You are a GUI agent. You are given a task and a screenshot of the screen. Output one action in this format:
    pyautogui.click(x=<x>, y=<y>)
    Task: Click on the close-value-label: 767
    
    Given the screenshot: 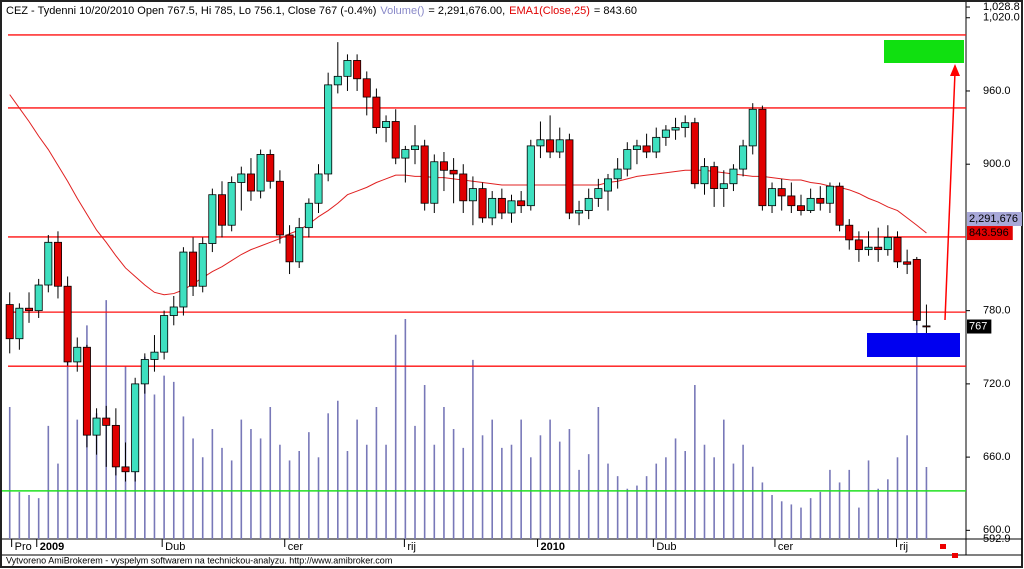 What is the action you would take?
    pyautogui.click(x=978, y=326)
    